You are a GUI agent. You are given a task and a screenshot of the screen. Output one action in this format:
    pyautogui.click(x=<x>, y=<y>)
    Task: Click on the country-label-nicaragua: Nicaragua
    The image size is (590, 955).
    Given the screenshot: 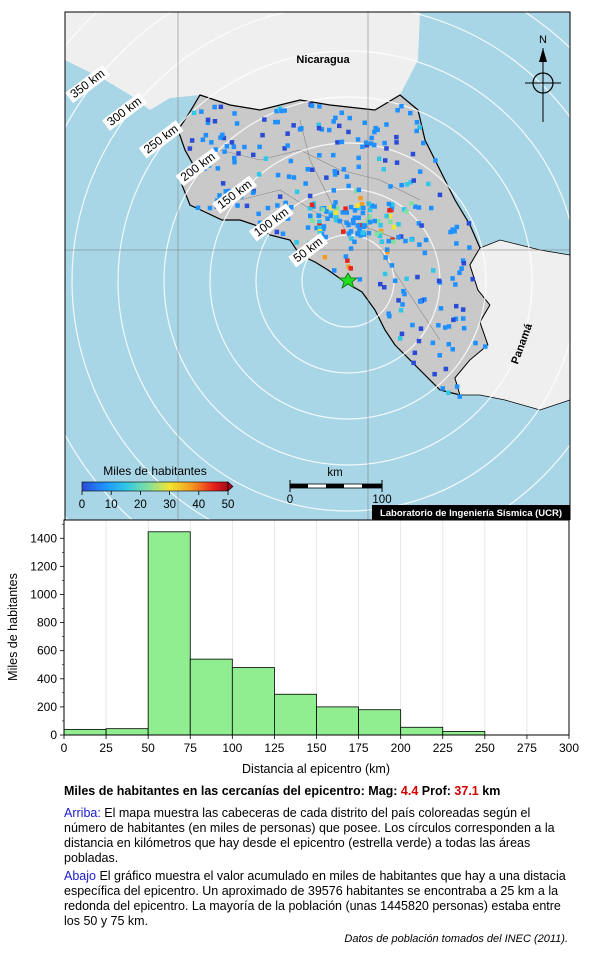 What is the action you would take?
    pyautogui.click(x=323, y=60)
    